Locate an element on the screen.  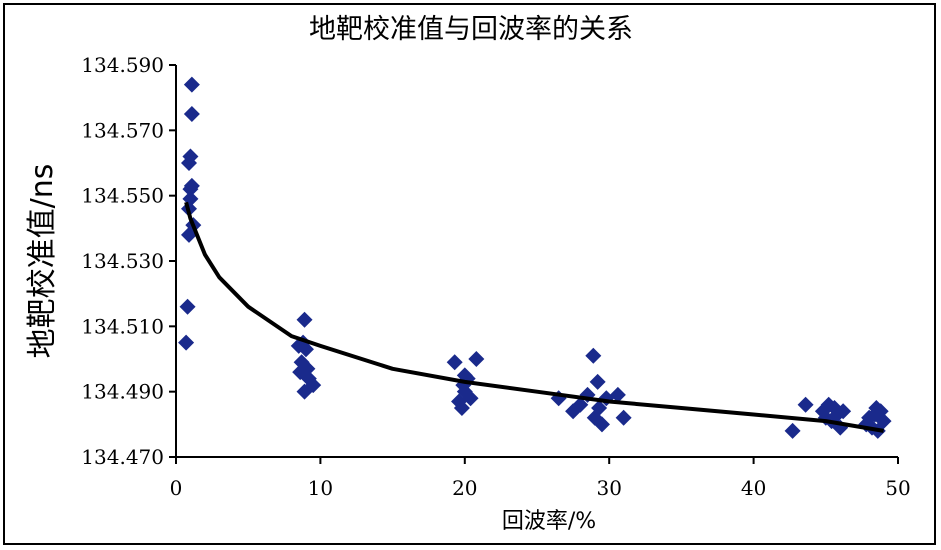
x-tick-label: 10 is located at coordinates (320, 488).